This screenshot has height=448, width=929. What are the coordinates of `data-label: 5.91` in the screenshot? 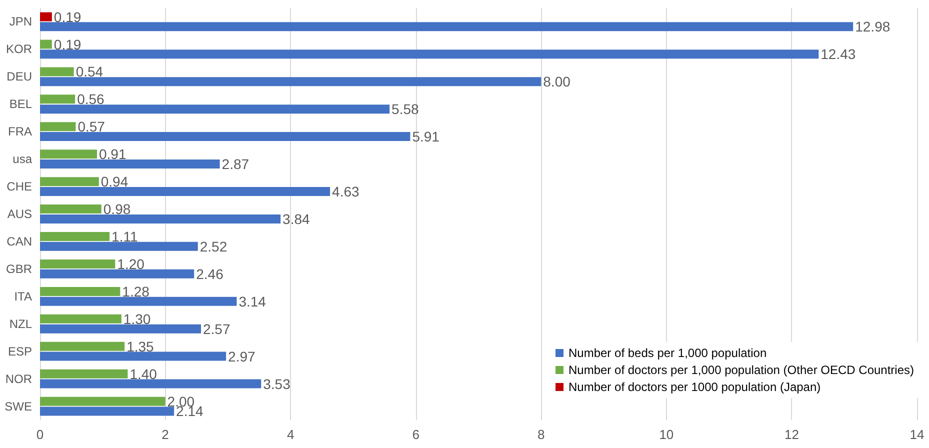 It's located at (426, 136).